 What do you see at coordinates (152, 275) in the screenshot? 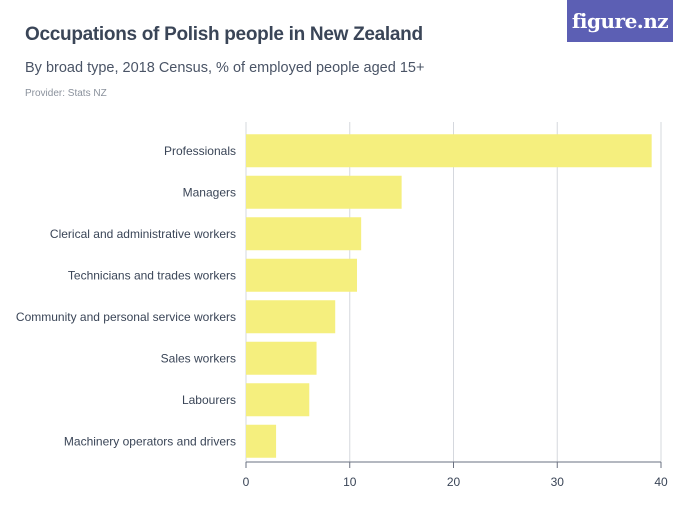
I see `category-label: Technicians and trades workers` at bounding box center [152, 275].